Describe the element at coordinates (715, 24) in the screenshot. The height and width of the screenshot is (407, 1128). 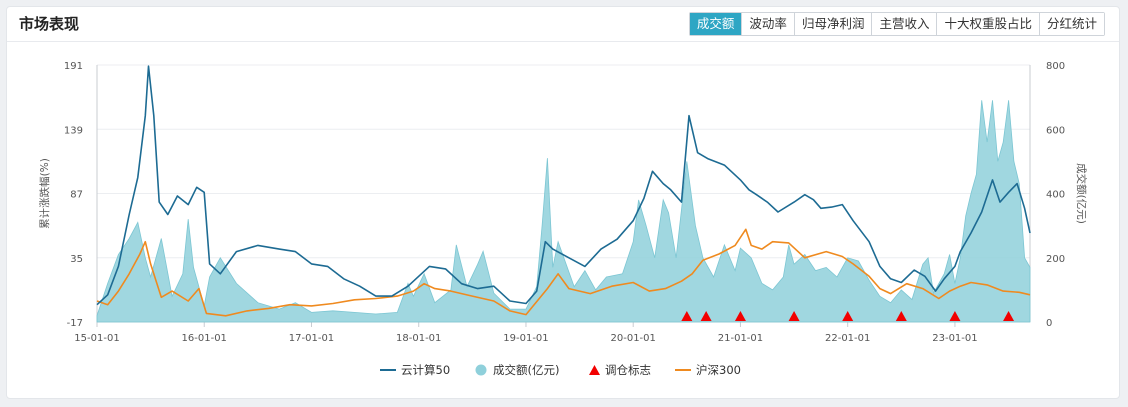
I see `tab-turnover: 成交额` at that location.